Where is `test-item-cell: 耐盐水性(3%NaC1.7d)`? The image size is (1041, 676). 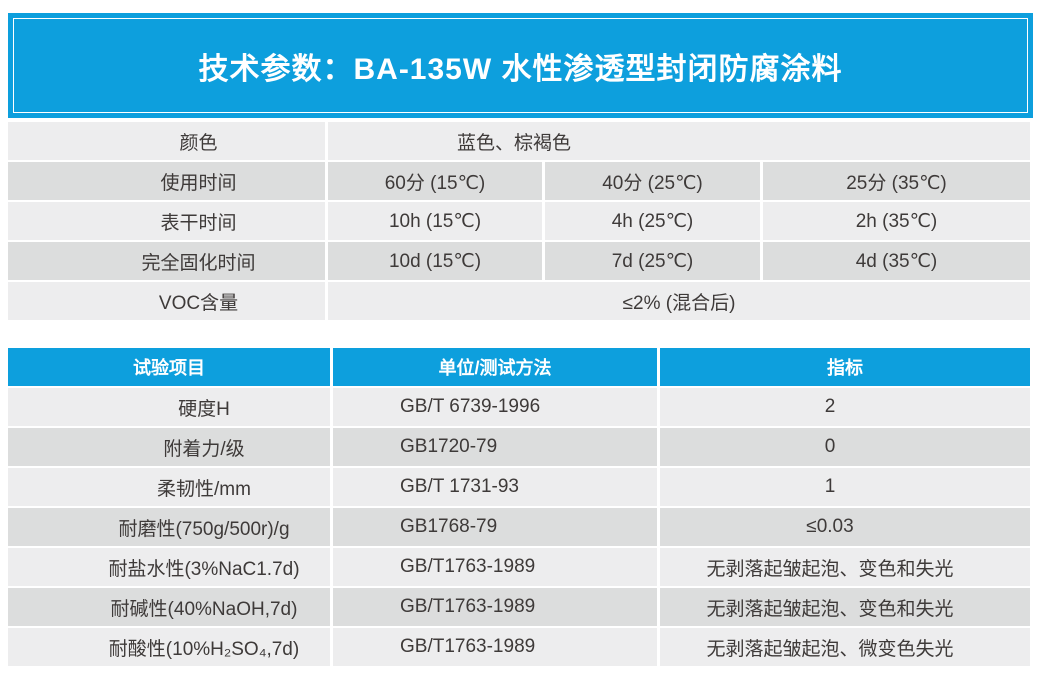 test-item-cell: 耐盐水性(3%NaC1.7d) is located at coordinates (169, 567).